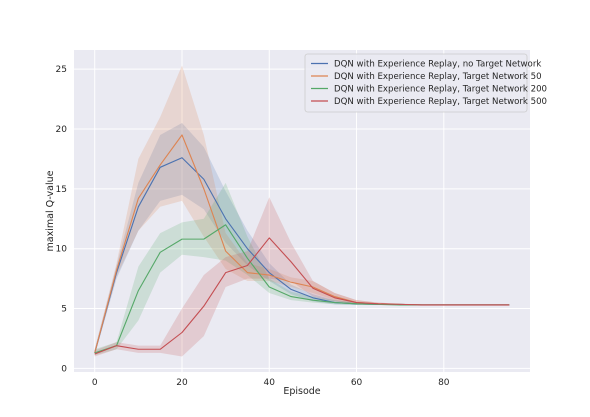 The height and width of the screenshot is (417, 590). What do you see at coordinates (62, 250) in the screenshot?
I see `y-tick-label: 10` at bounding box center [62, 250].